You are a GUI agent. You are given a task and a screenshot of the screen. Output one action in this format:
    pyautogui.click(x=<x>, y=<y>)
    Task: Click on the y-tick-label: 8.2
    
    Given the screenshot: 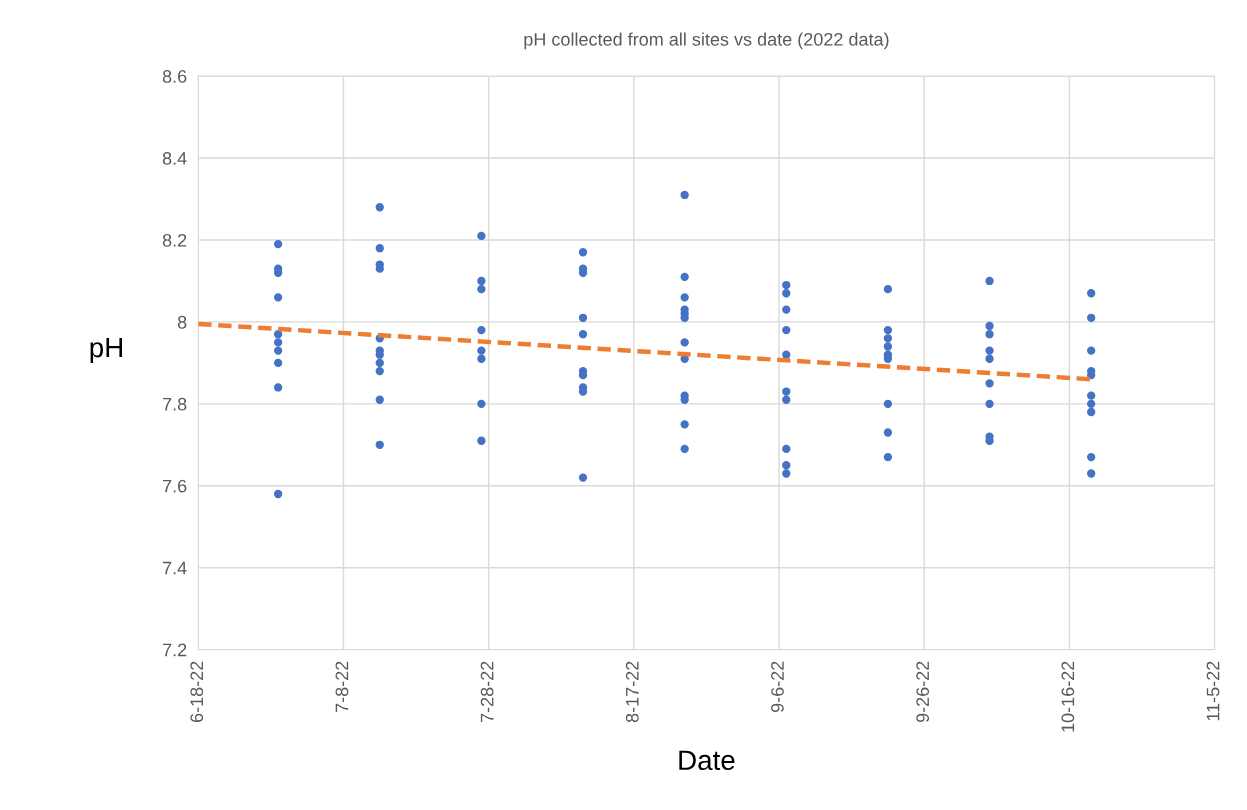 What is the action you would take?
    pyautogui.click(x=174, y=240)
    